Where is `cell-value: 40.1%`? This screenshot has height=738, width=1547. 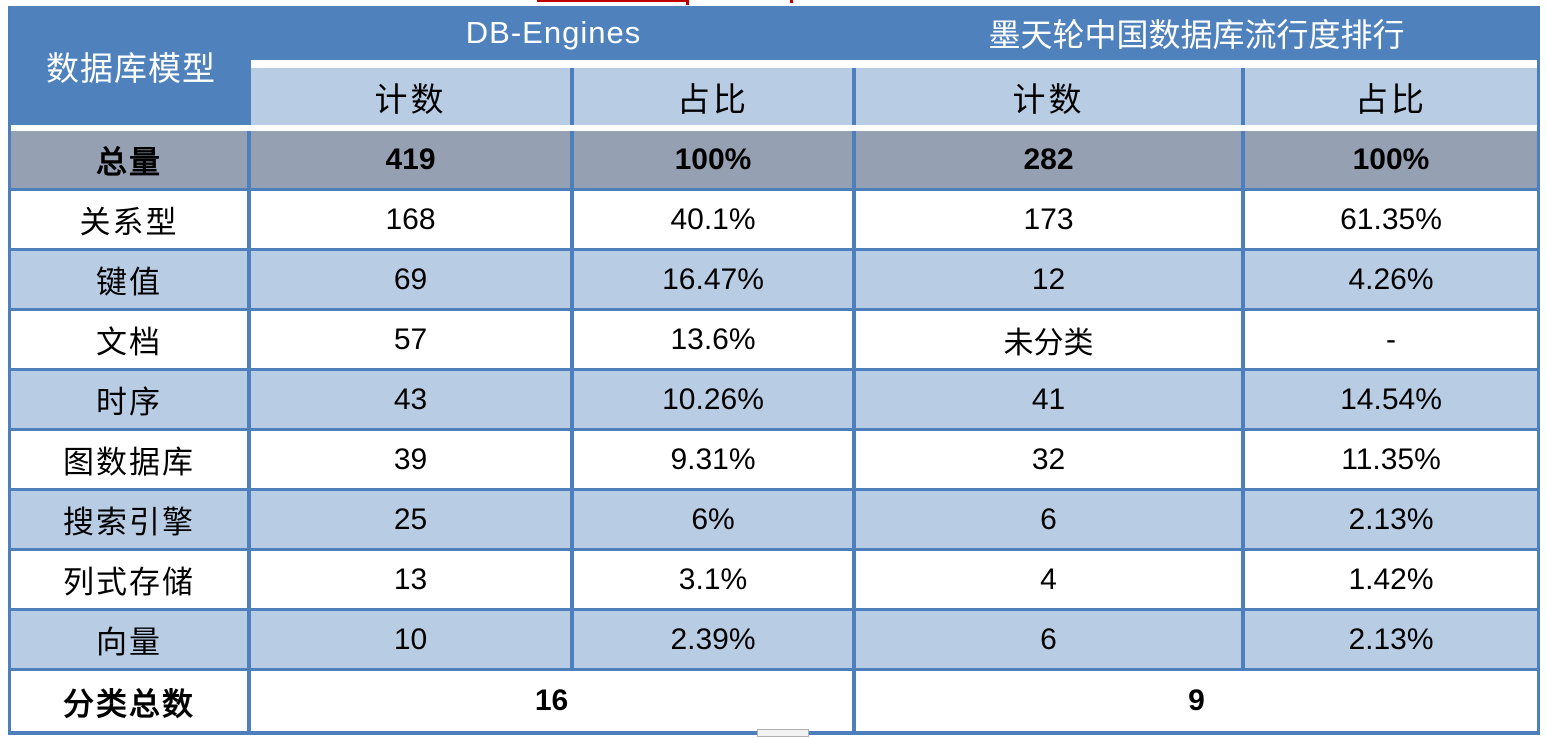
cell-value: 40.1% is located at coordinates (715, 219).